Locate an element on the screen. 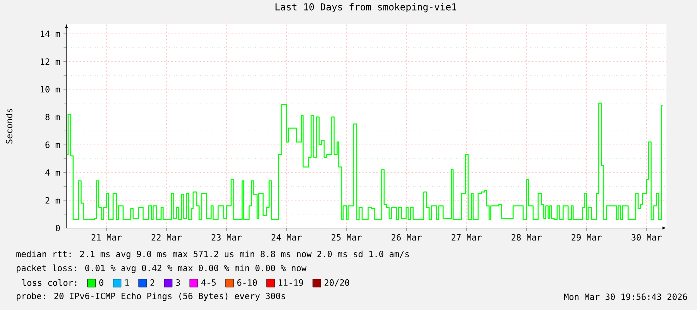 The image size is (697, 310). x-tick-label: 27 Mar is located at coordinates (467, 237).